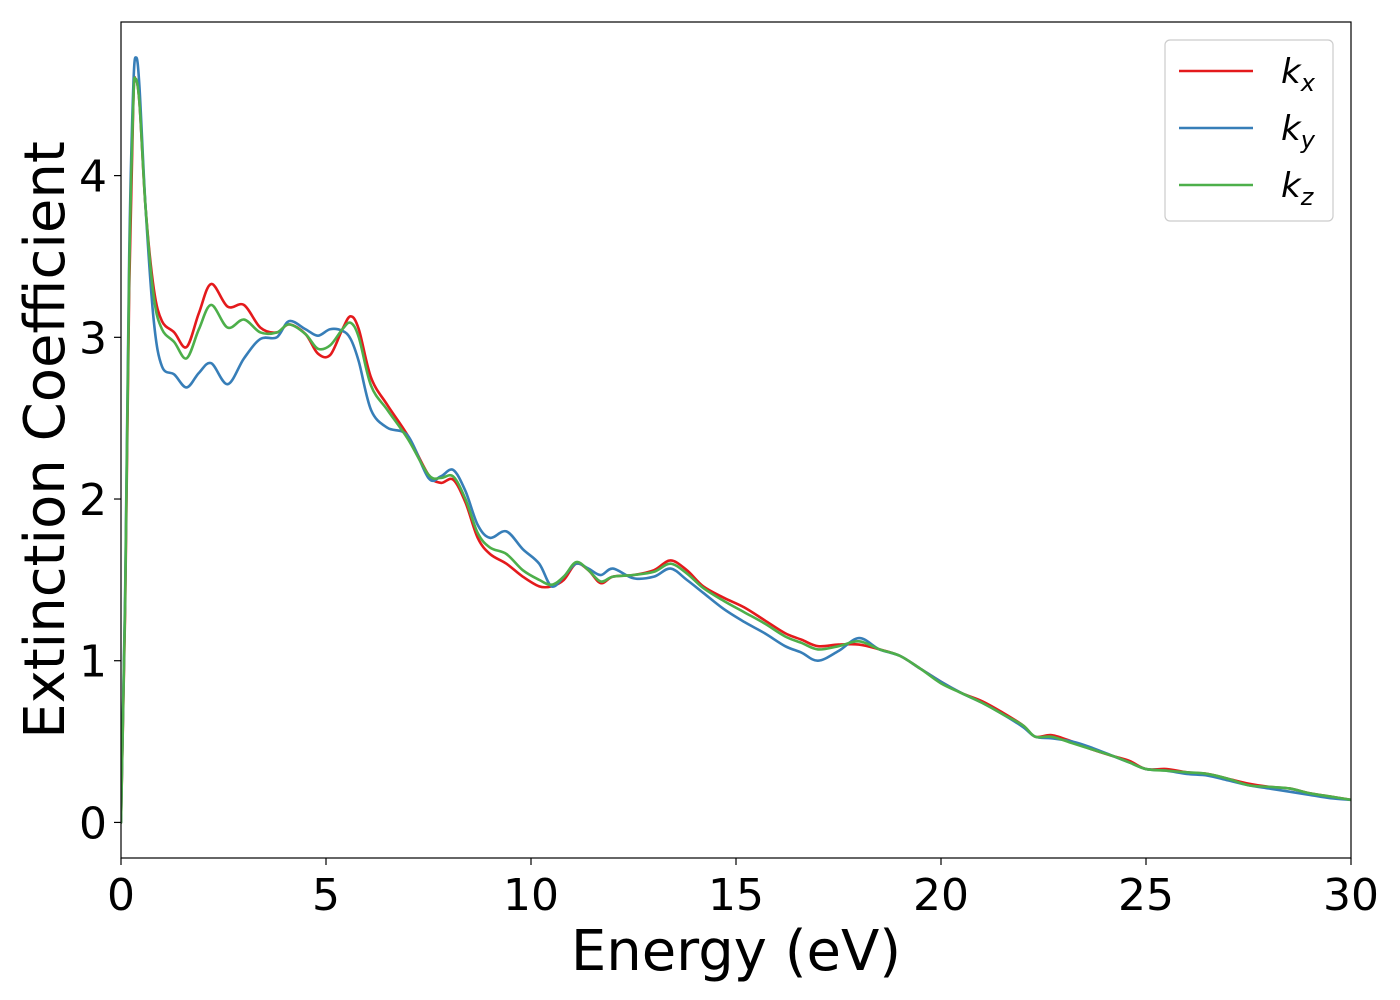 The width and height of the screenshot is (1400, 1000). What do you see at coordinates (326, 895) in the screenshot?
I see `x-tick-label: 5` at bounding box center [326, 895].